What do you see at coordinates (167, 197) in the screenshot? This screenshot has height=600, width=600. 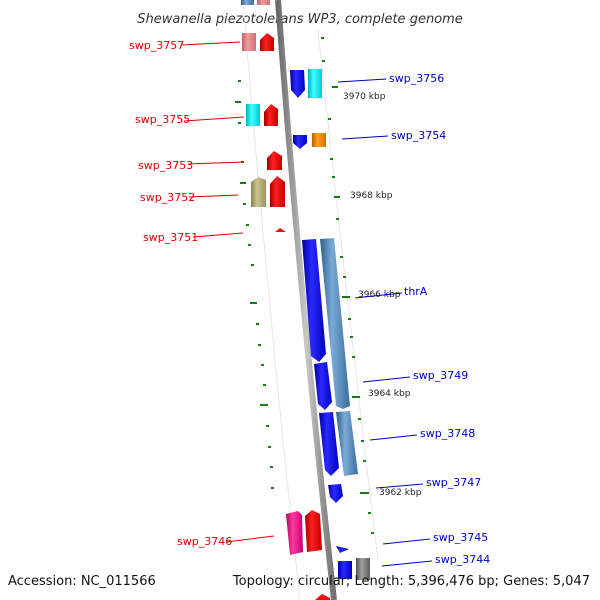 I see `gene-label-swp-3752: swp_3752` at bounding box center [167, 197].